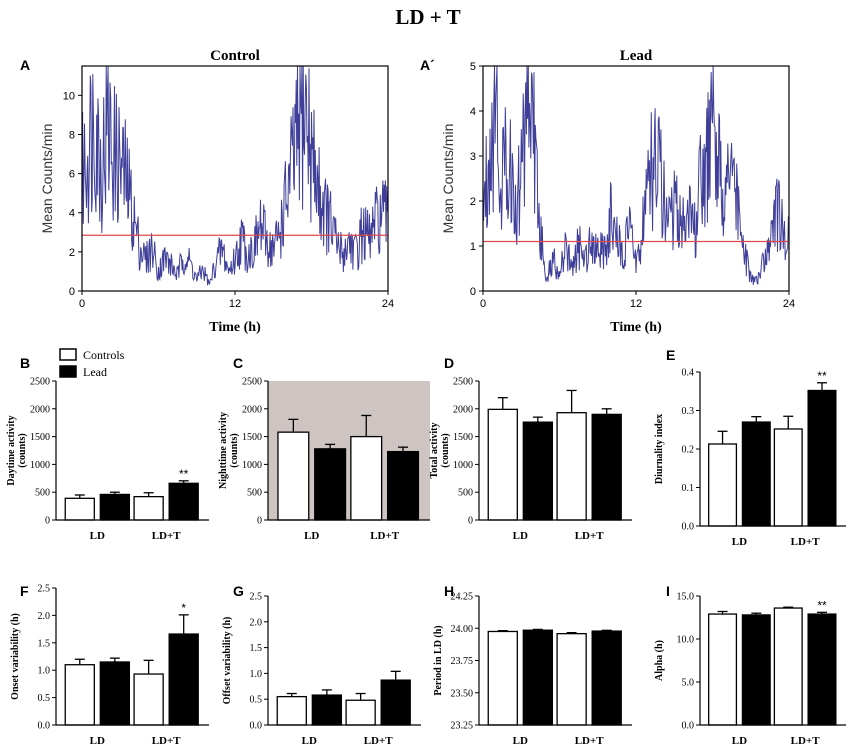  I want to click on y-tick-label: 0.5, so click(256, 700).